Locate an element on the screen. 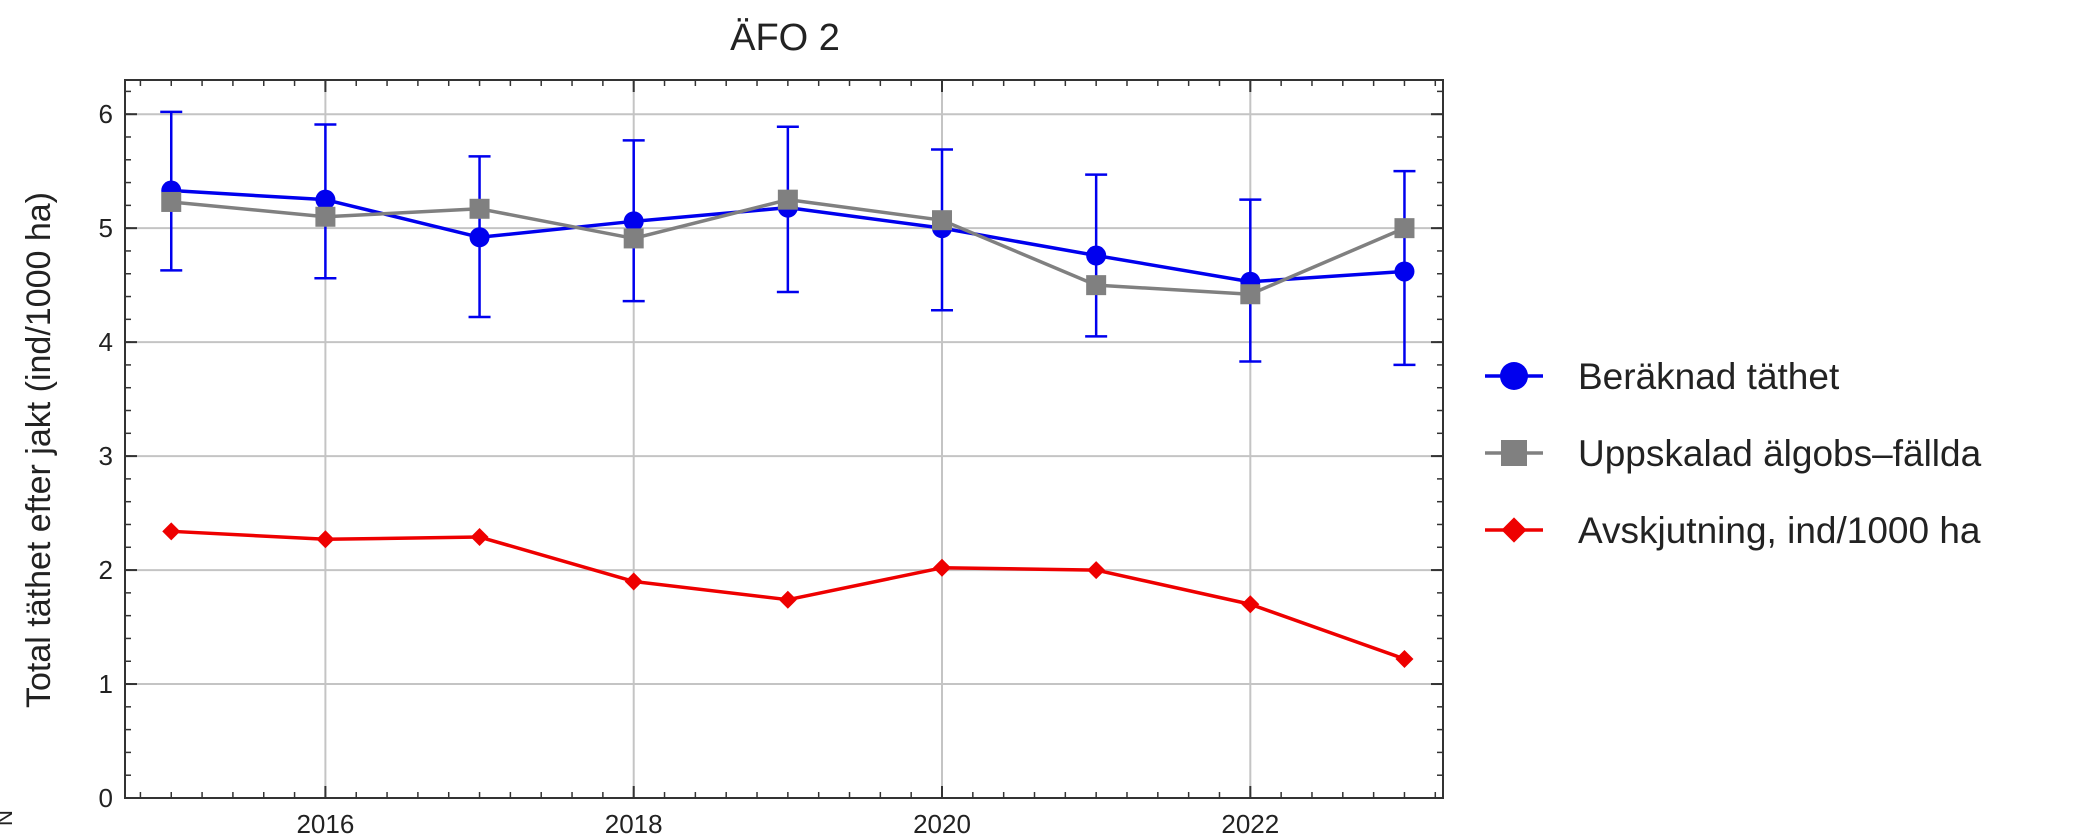 The width and height of the screenshot is (2096, 838). y-tick-label: 3 is located at coordinates (106, 456).